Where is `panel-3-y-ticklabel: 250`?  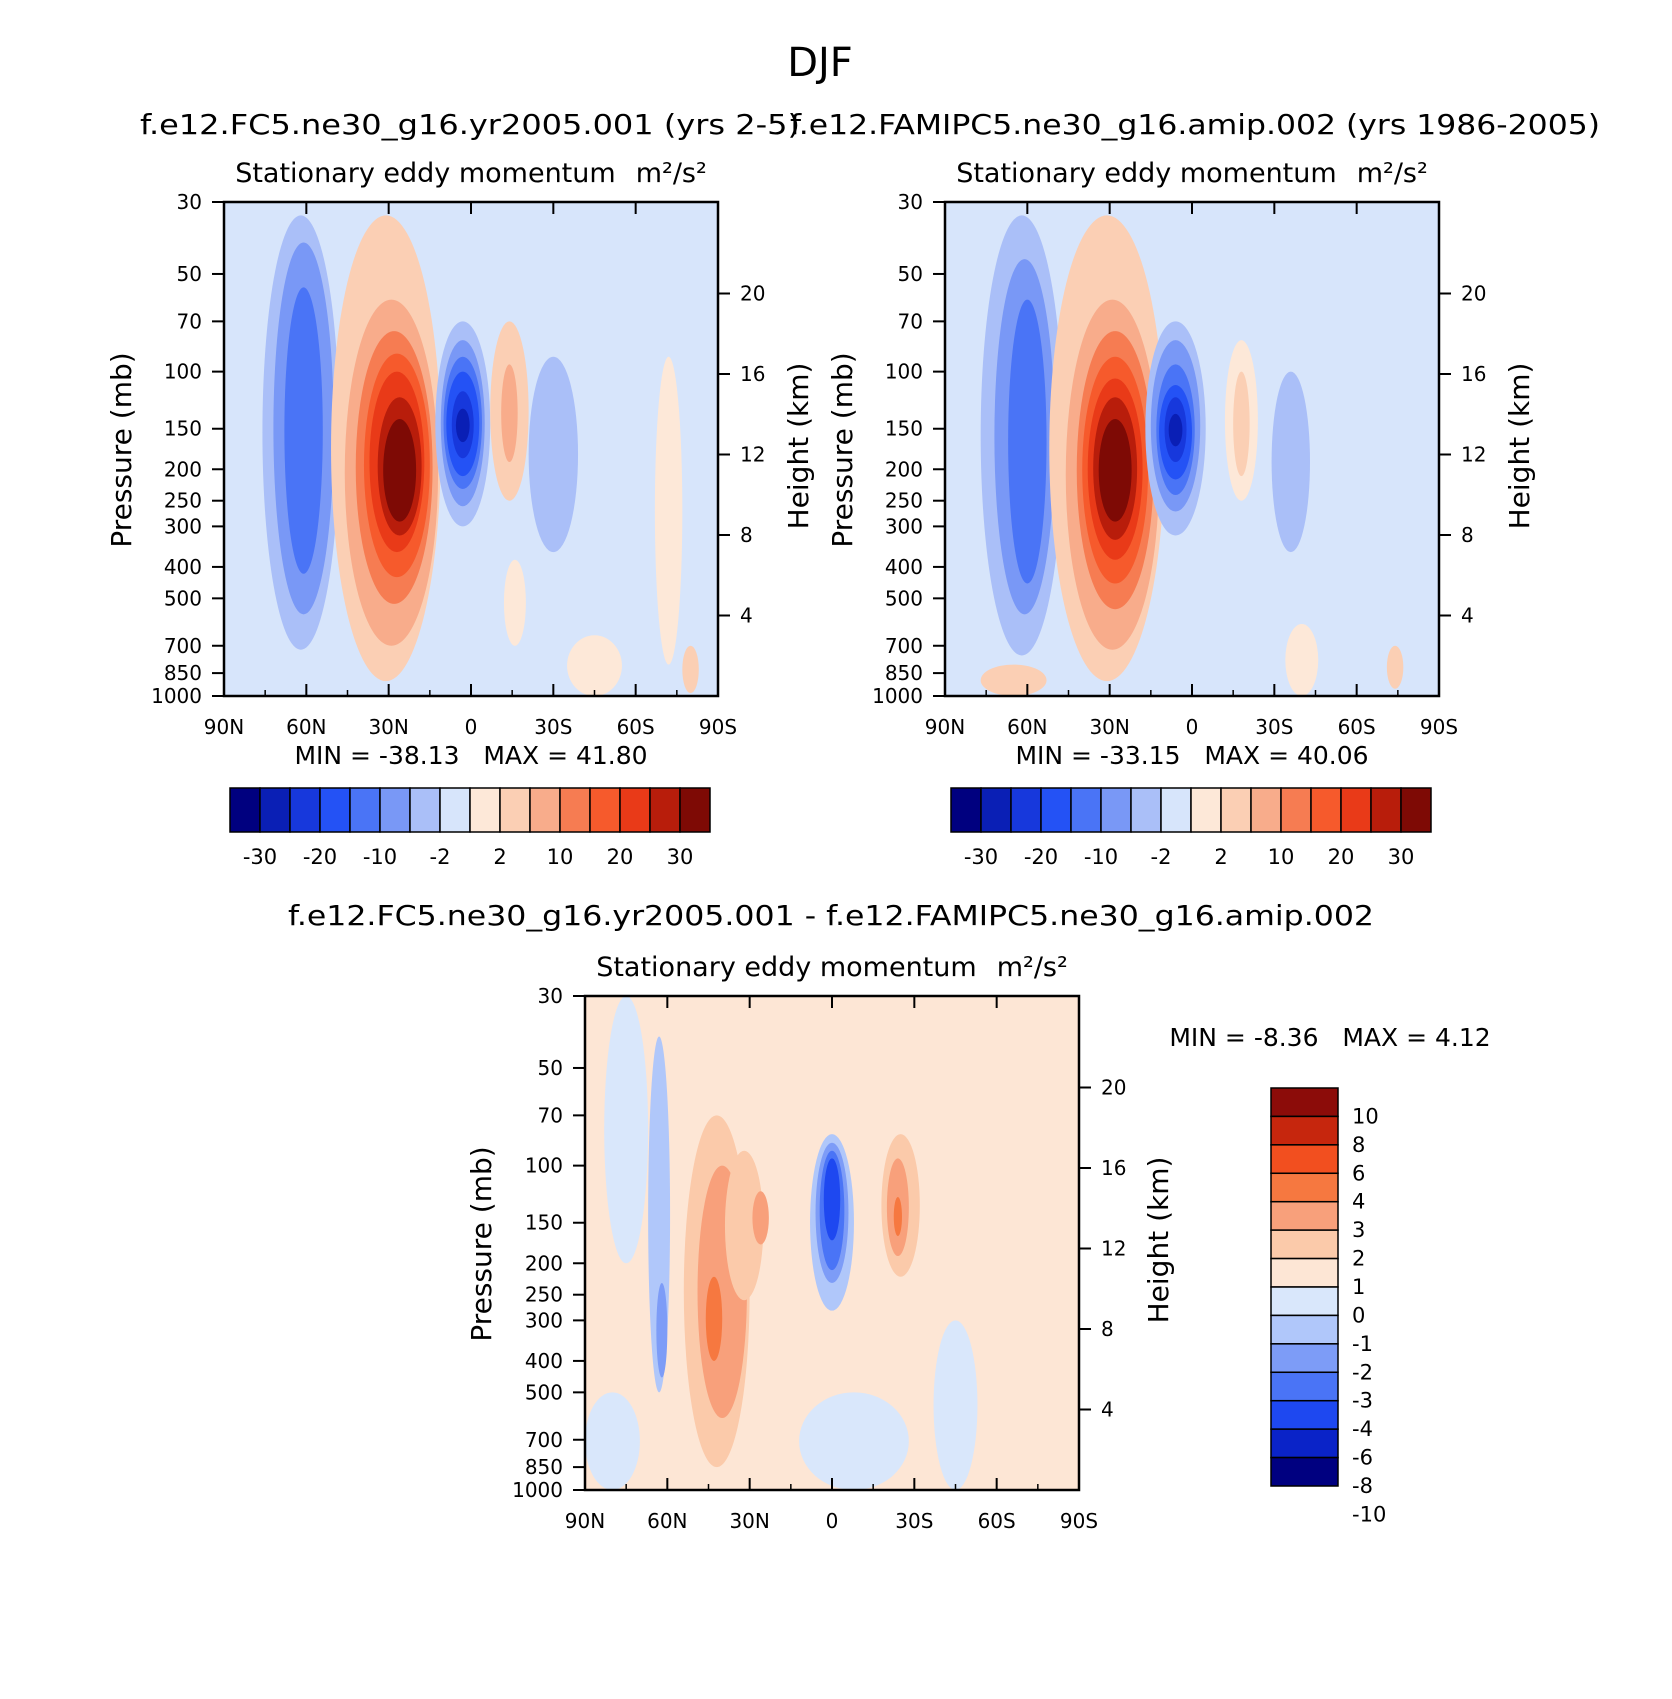
panel-3-y-ticklabel: 250 is located at coordinates (544, 1295).